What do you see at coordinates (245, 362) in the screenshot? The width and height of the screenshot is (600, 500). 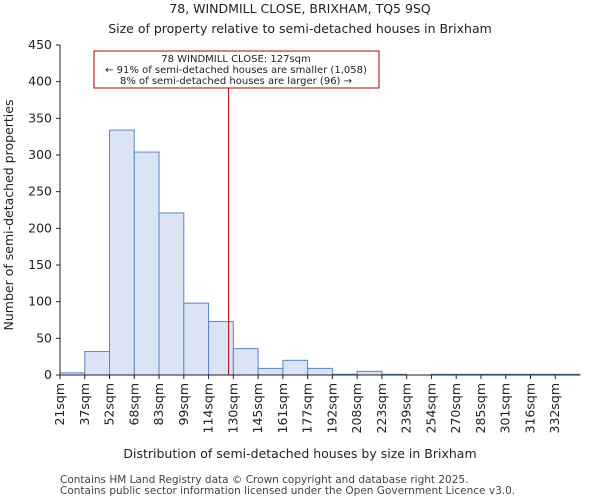 I see `bar-130sqm` at bounding box center [245, 362].